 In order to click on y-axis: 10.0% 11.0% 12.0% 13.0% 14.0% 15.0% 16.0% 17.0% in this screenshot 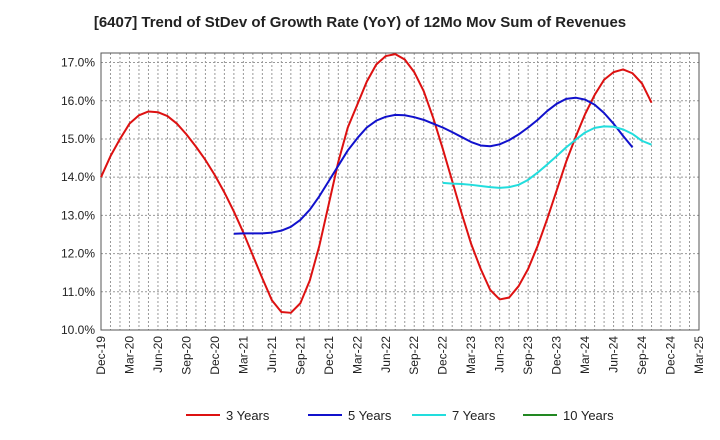, I will do `click(78, 196)`.